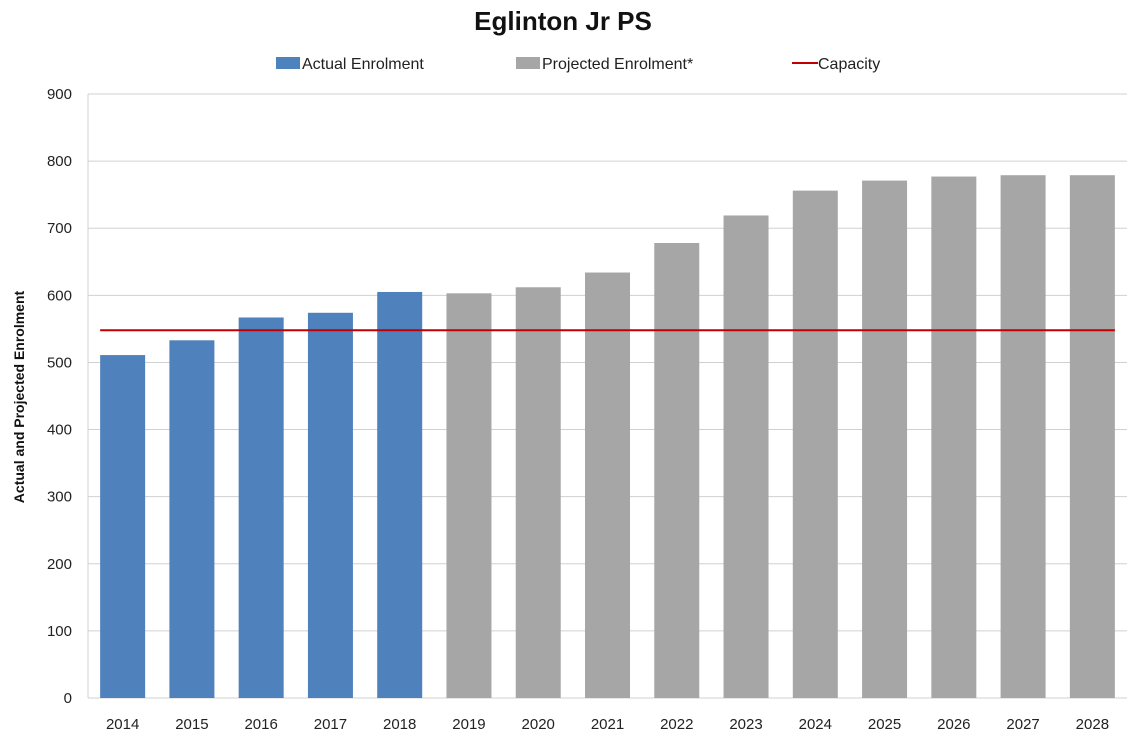 The width and height of the screenshot is (1127, 741). What do you see at coordinates (59, 161) in the screenshot?
I see `y-tick-label: 800` at bounding box center [59, 161].